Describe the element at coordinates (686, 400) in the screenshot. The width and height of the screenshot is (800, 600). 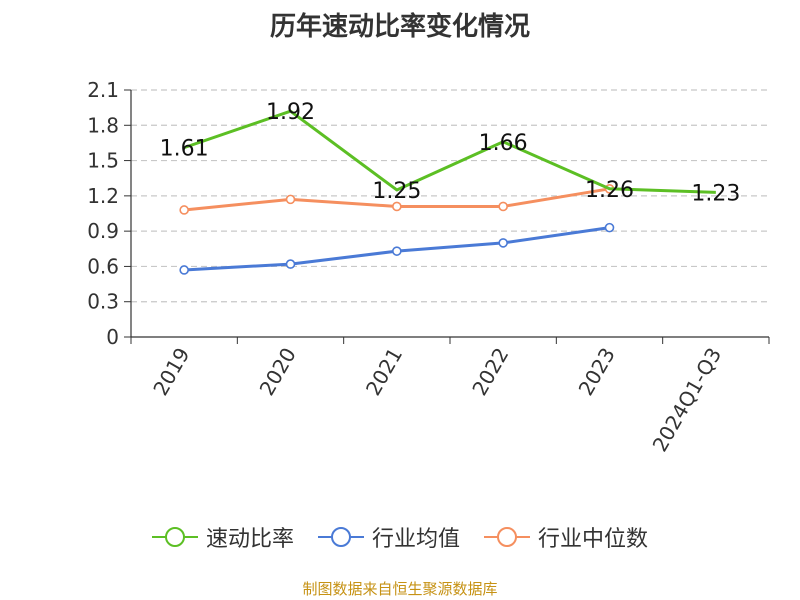
I see `x-tick-label: 2024Q1-Q3` at that location.